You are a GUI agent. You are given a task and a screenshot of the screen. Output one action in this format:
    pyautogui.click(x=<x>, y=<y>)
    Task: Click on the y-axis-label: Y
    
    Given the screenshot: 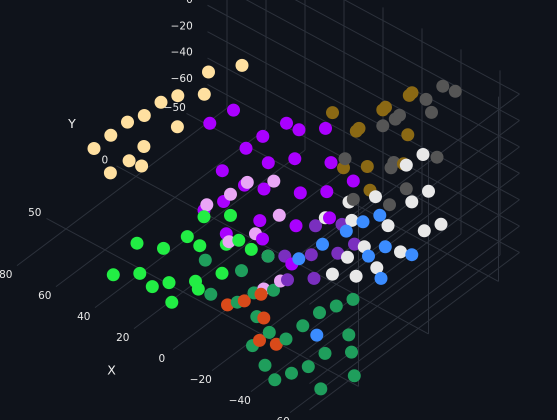 What is the action you would take?
    pyautogui.click(x=71, y=123)
    